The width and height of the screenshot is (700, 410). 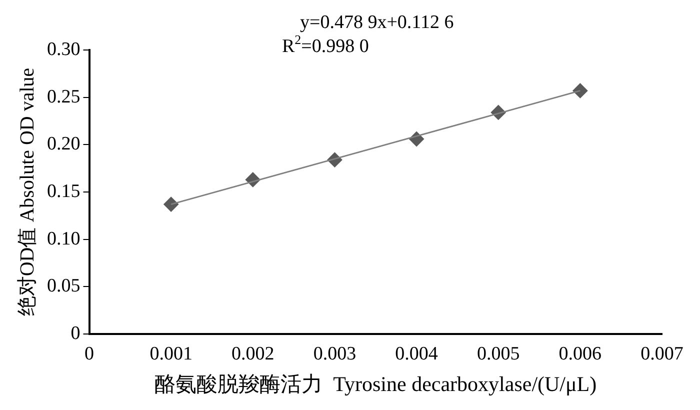 What do you see at coordinates (89, 353) in the screenshot?
I see `x-tick-label: 0` at bounding box center [89, 353].